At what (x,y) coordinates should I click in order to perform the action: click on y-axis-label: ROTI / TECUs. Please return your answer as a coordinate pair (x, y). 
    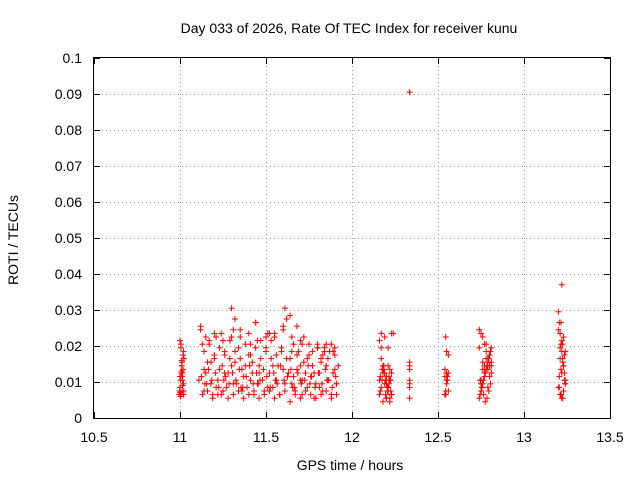
    Looking at the image, I should click on (13, 240).